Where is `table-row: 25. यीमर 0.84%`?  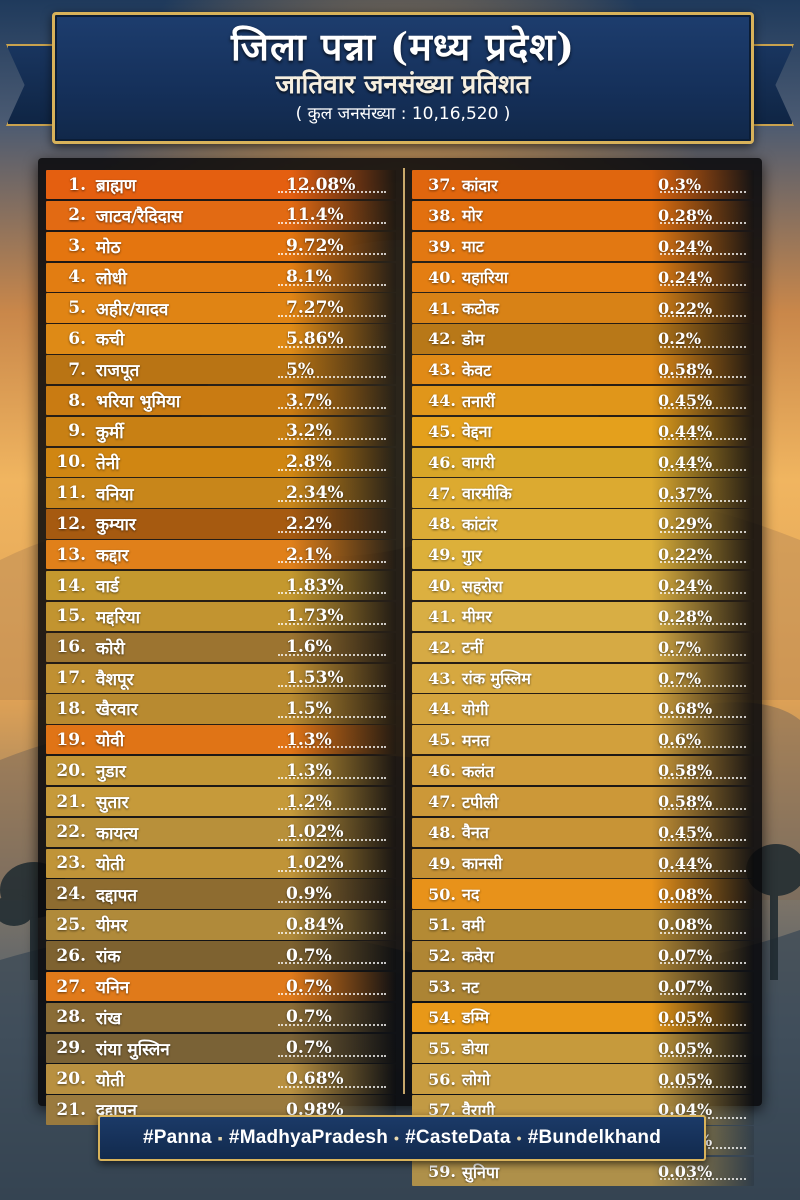
table-row: 25. यीमर 0.84% is located at coordinates (221, 925).